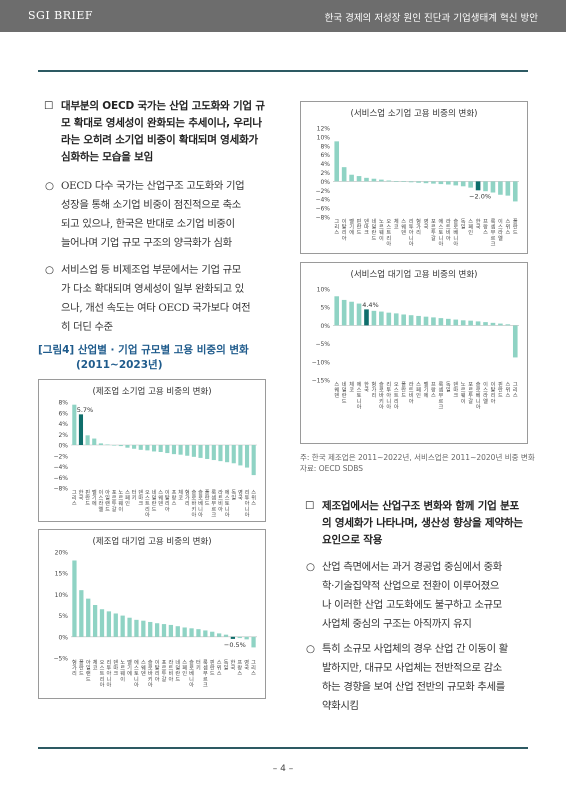  Describe the element at coordinates (94, 441) in the screenshot. I see `bar-벨기에` at that location.